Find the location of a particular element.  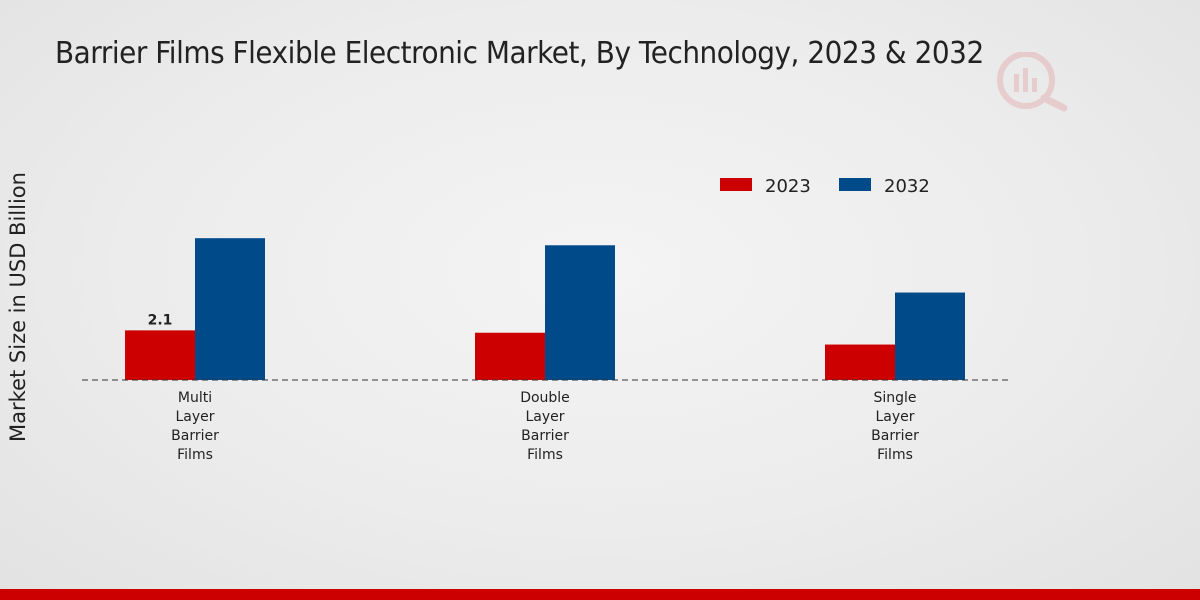

data-label-1: 2.1 is located at coordinates (160, 320).